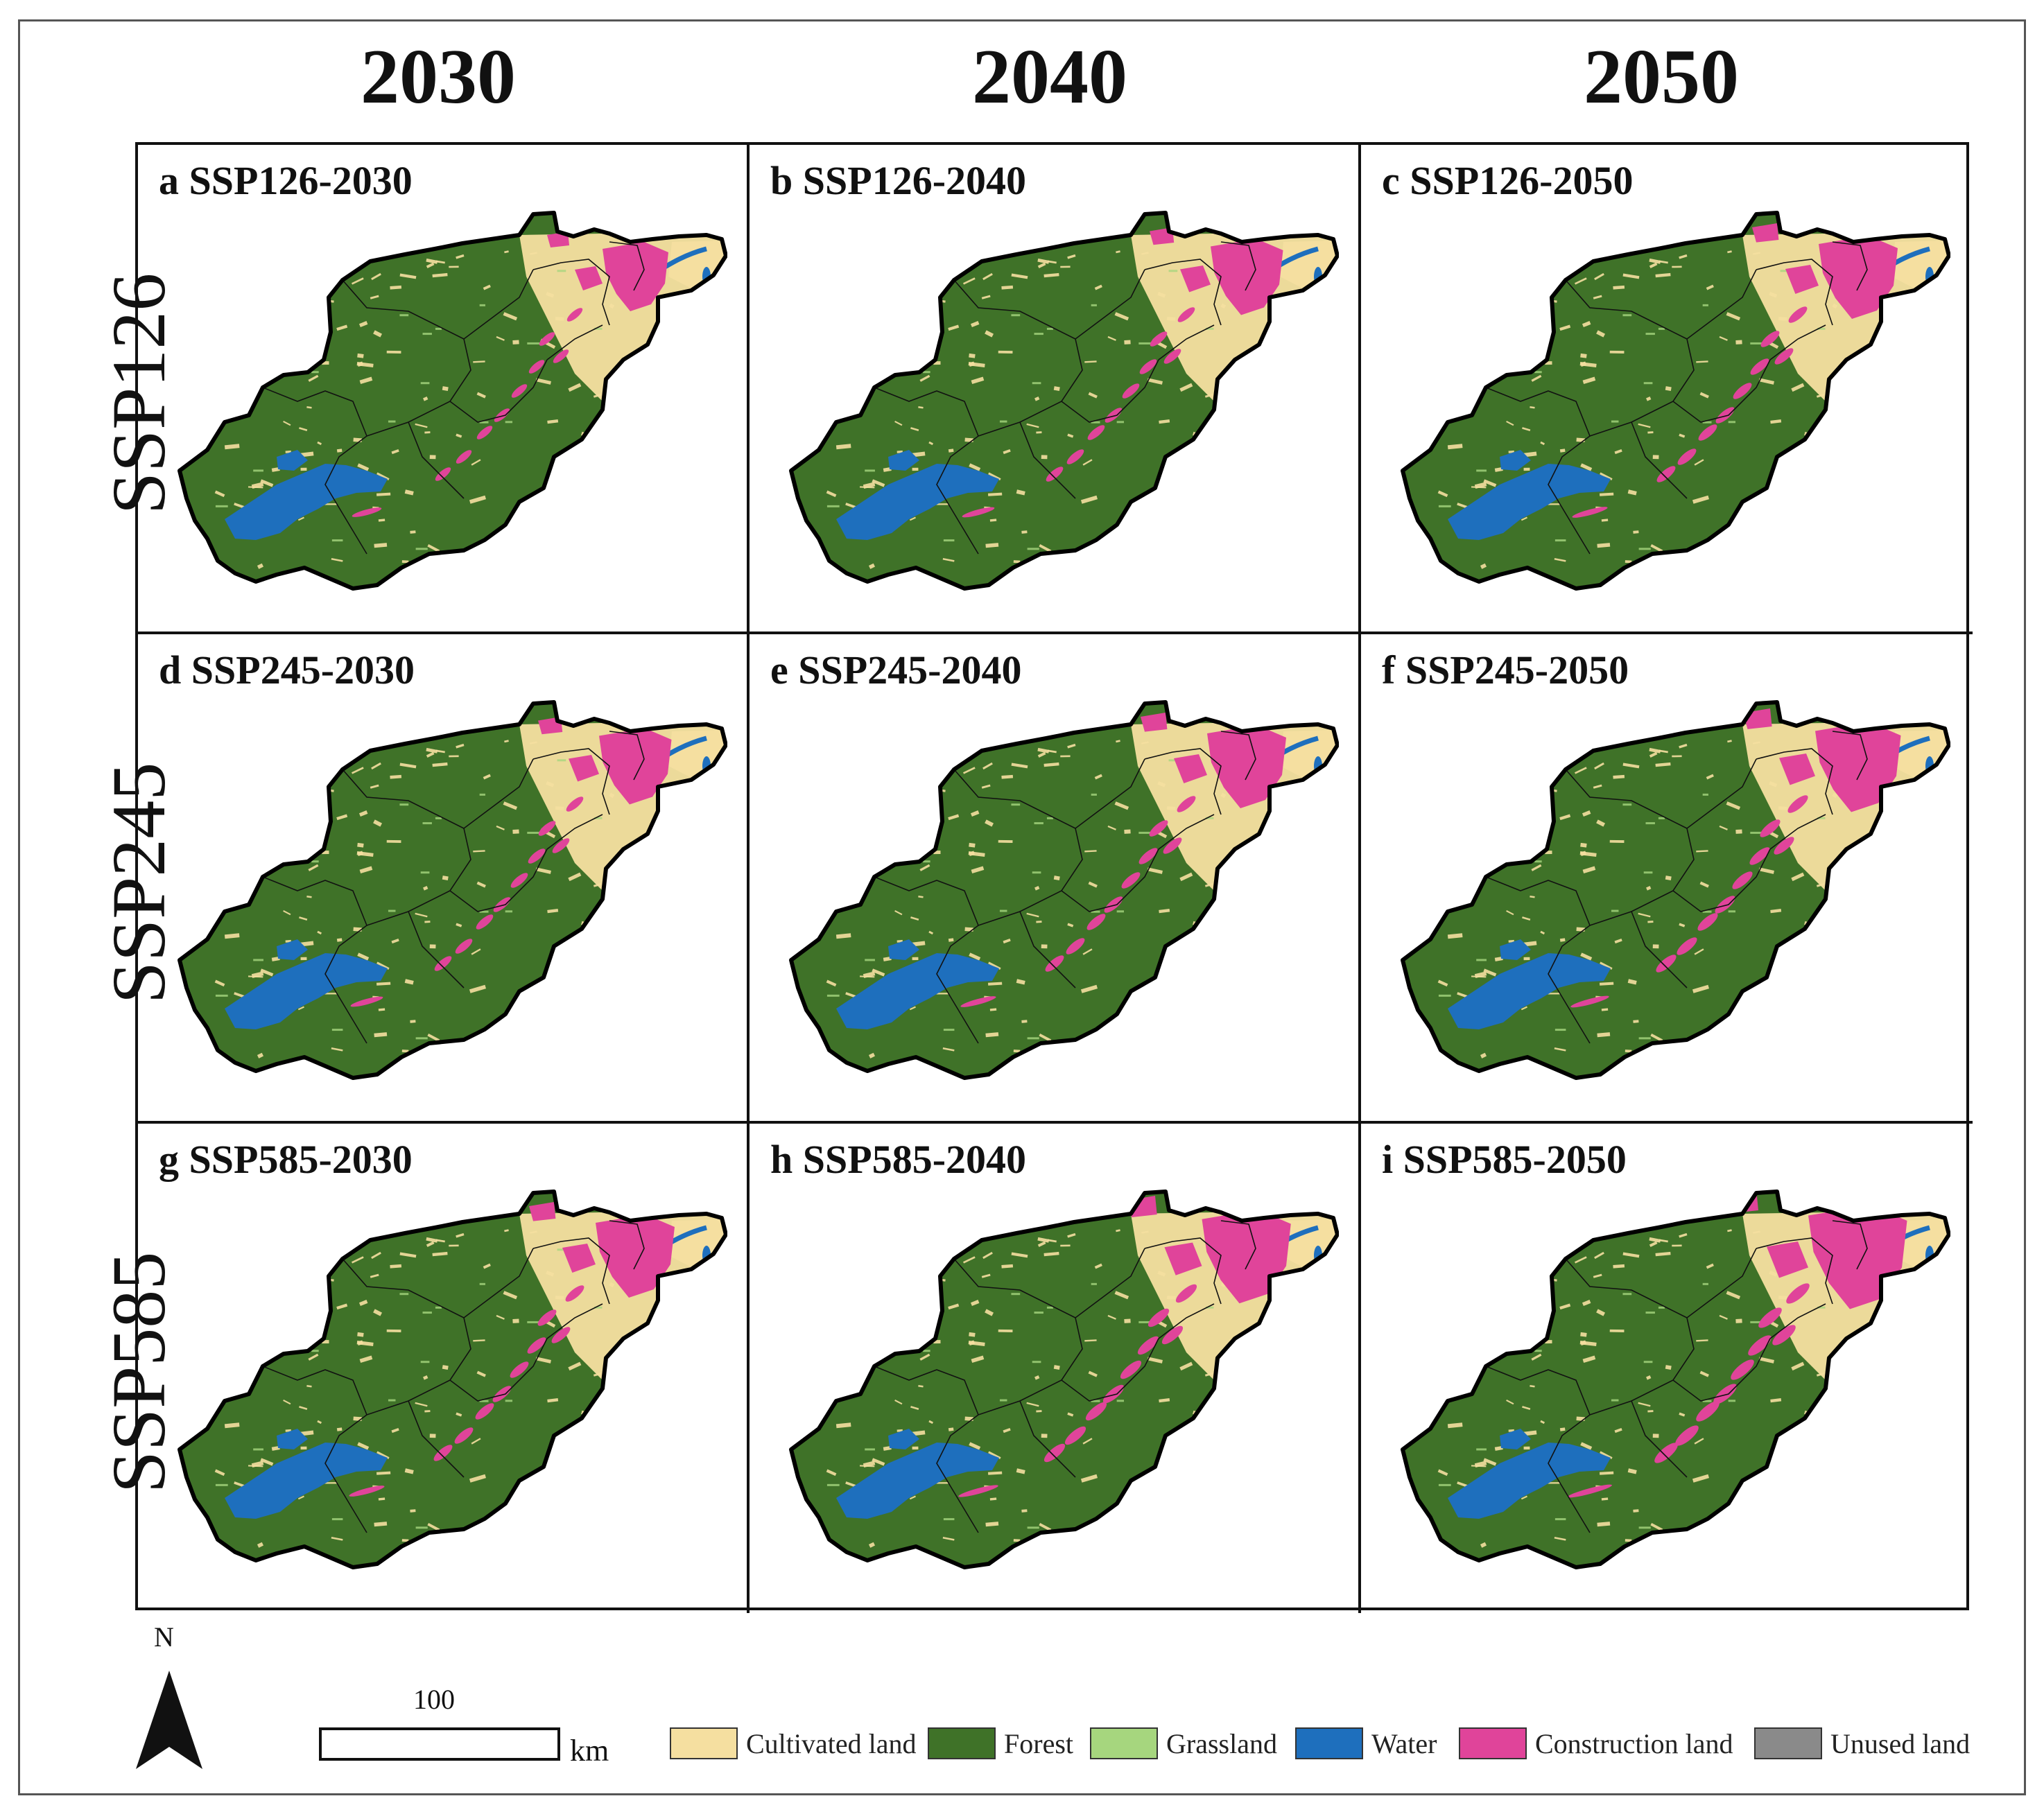 This screenshot has width=2044, height=1812. I want to click on north-arrow-icon, so click(169, 1720).